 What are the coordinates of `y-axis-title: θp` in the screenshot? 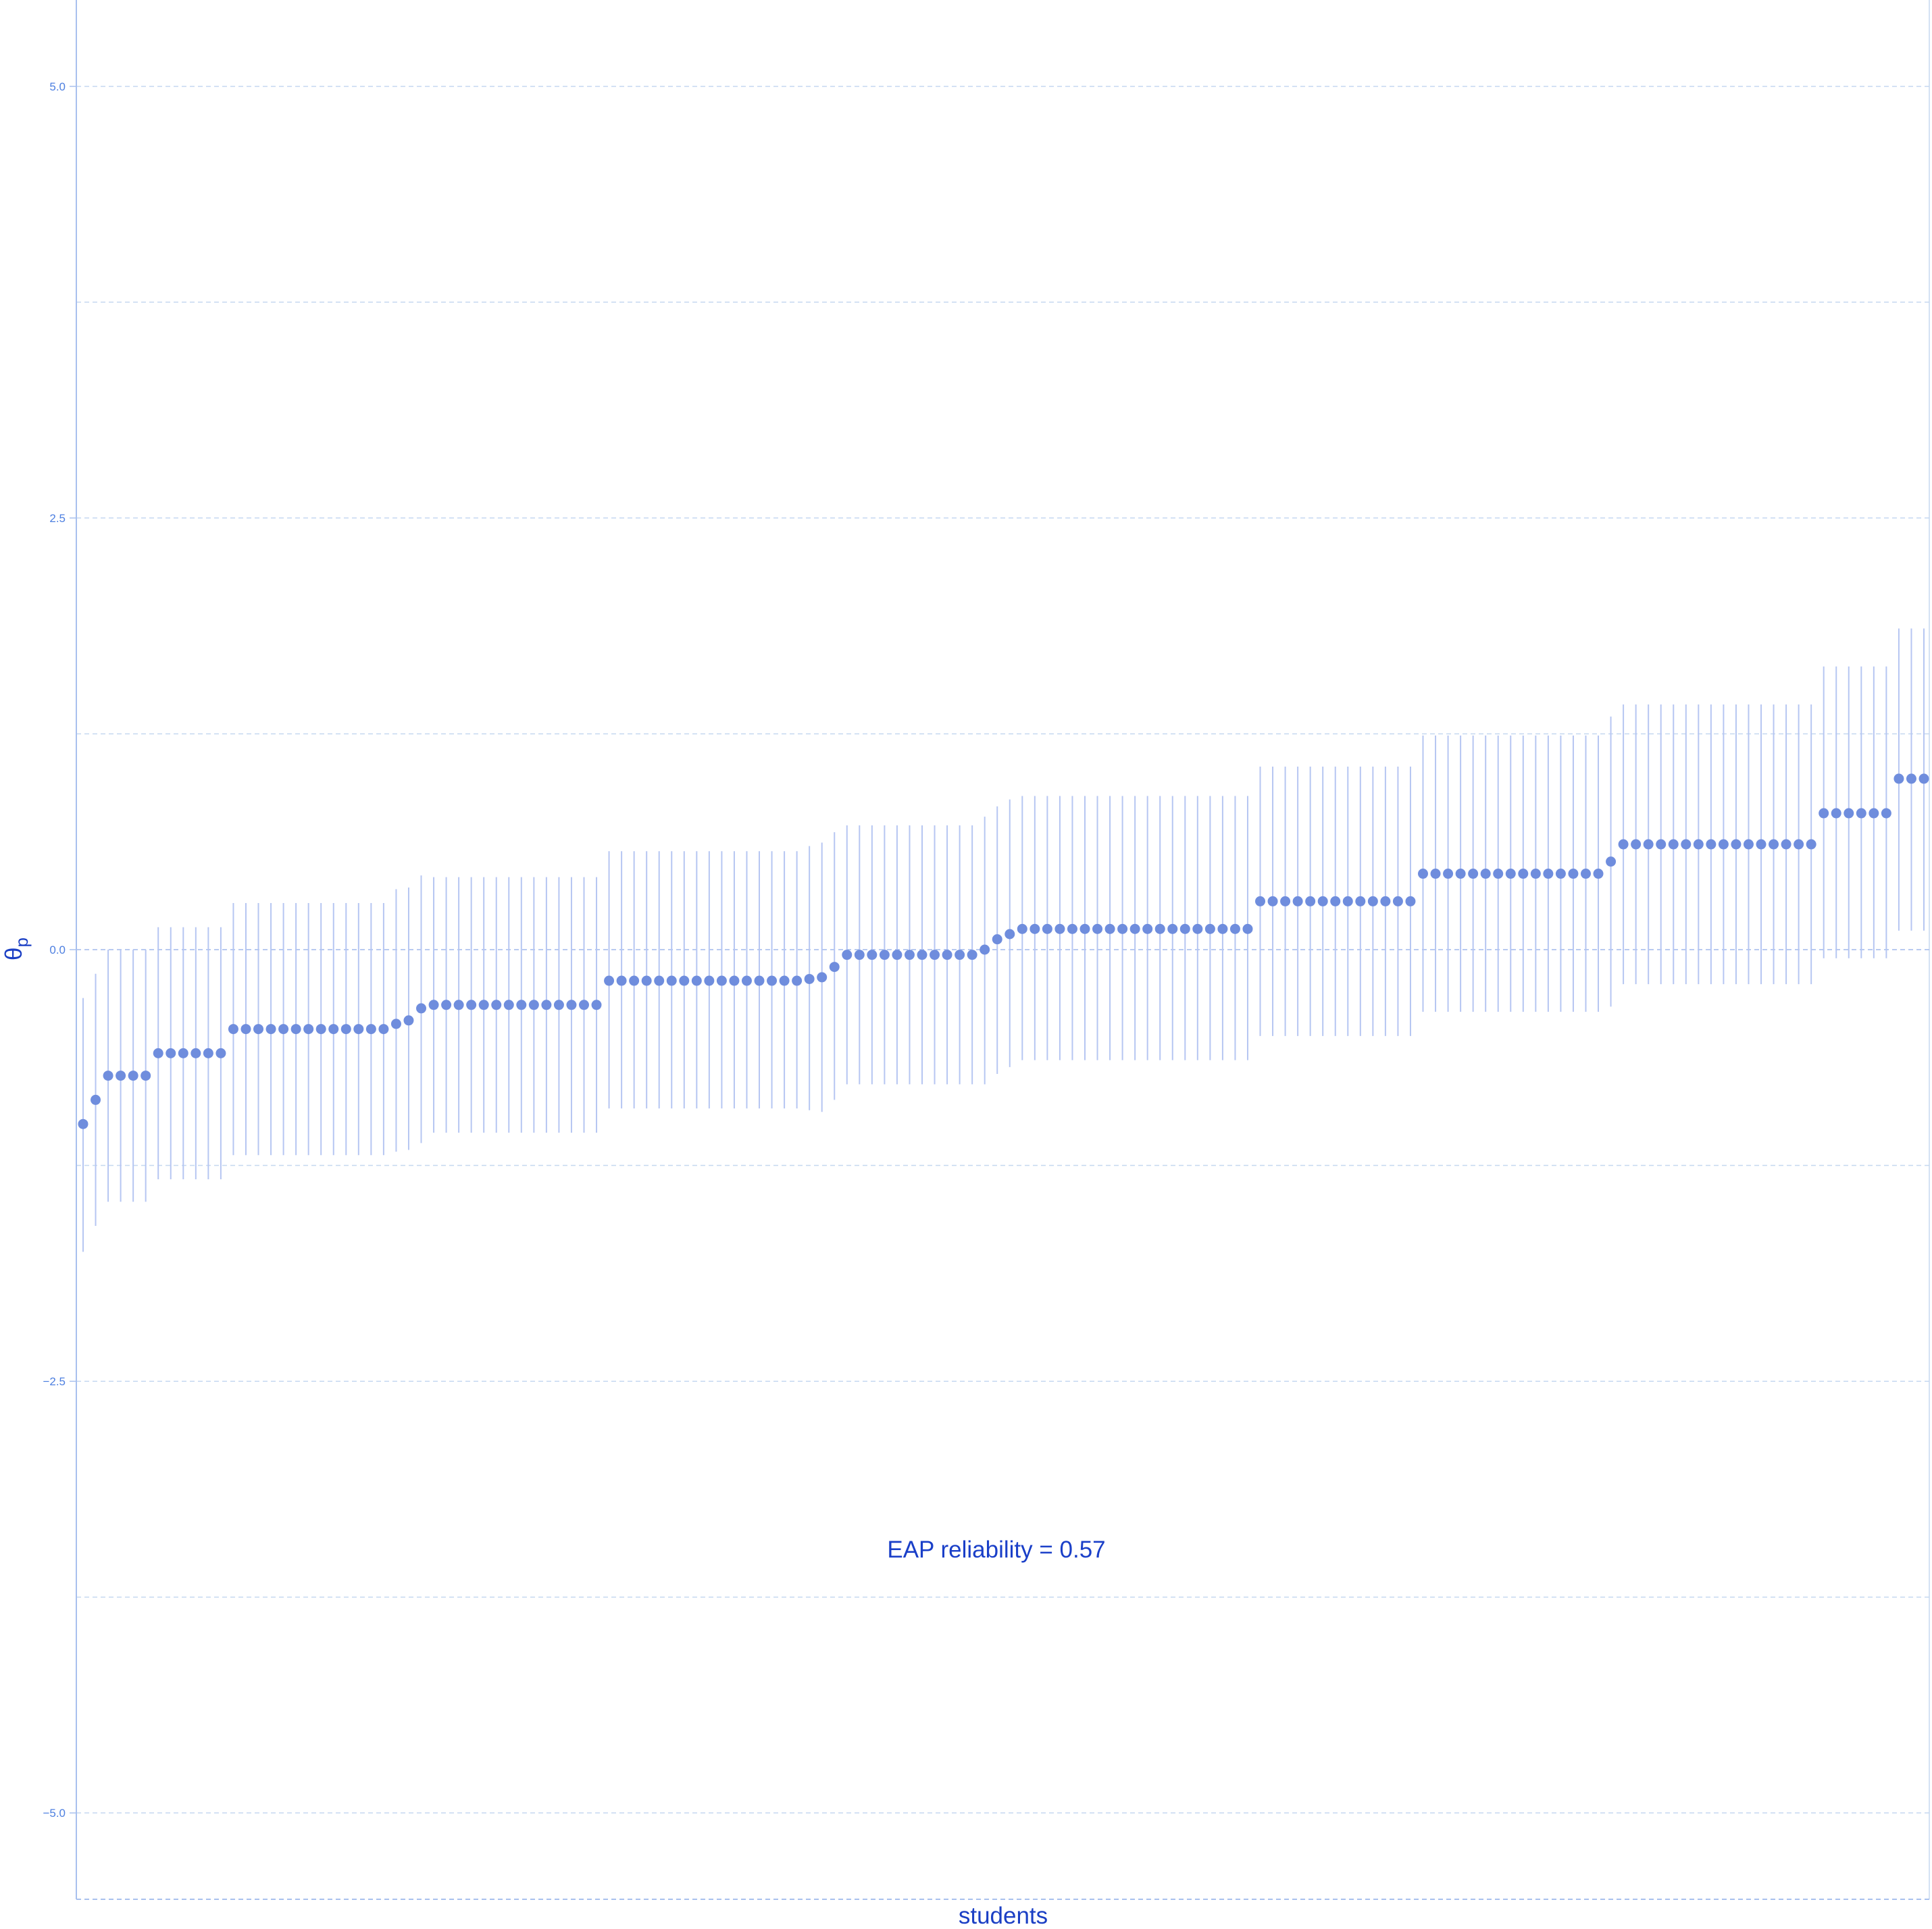 It's located at (16, 948).